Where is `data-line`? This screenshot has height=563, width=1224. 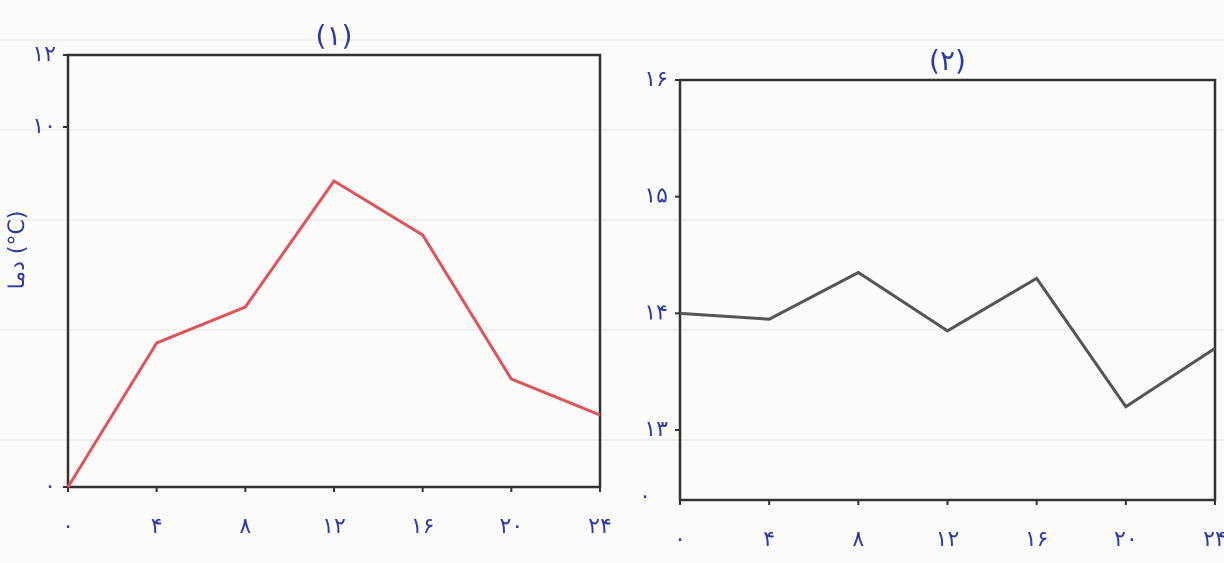 data-line is located at coordinates (947, 339).